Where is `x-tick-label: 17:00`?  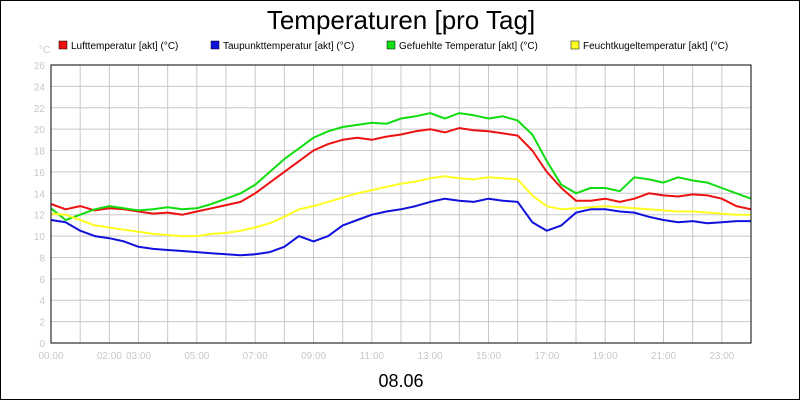 x-tick-label: 17:00 is located at coordinates (546, 356).